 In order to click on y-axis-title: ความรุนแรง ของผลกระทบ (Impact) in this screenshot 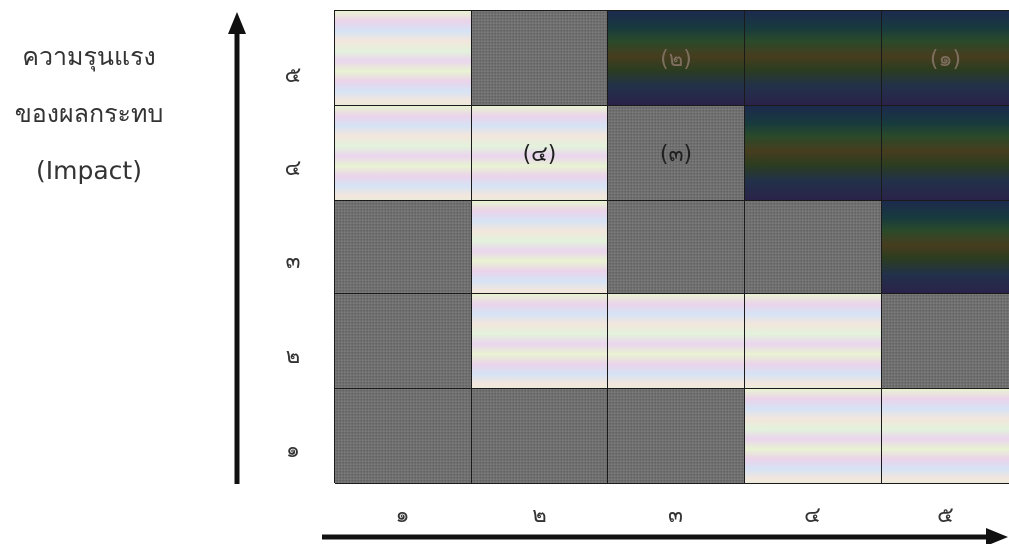, I will do `click(89, 113)`.